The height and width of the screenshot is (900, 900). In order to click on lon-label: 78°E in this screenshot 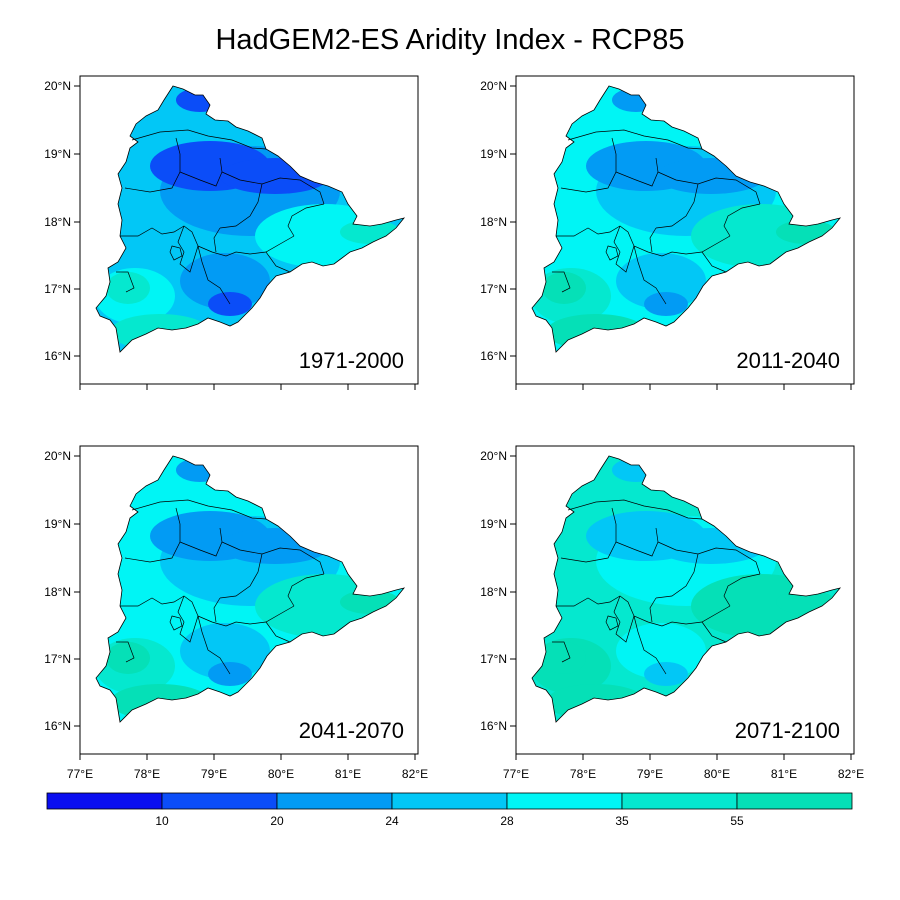, I will do `click(147, 774)`.